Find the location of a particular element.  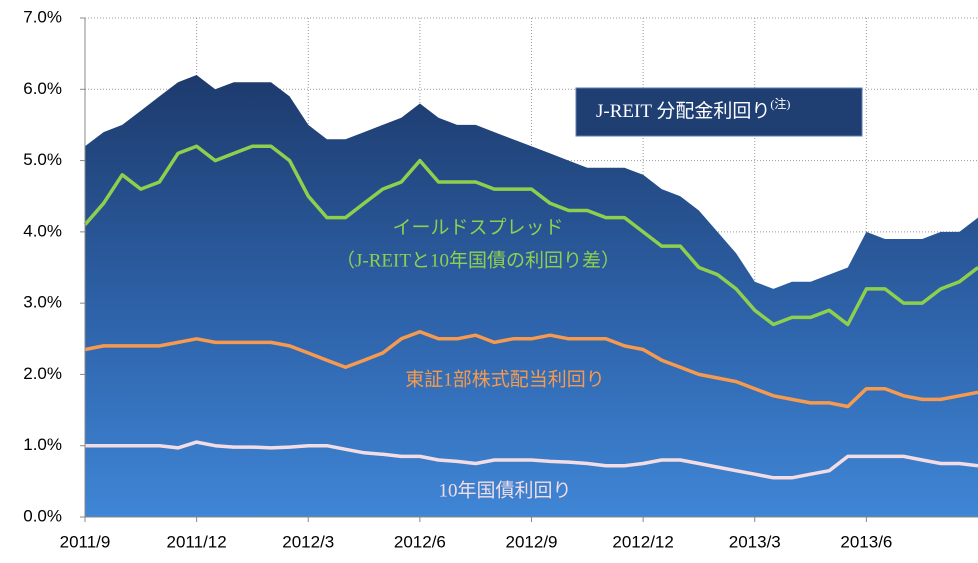

y-tick-label: 0.0% is located at coordinates (42, 515).